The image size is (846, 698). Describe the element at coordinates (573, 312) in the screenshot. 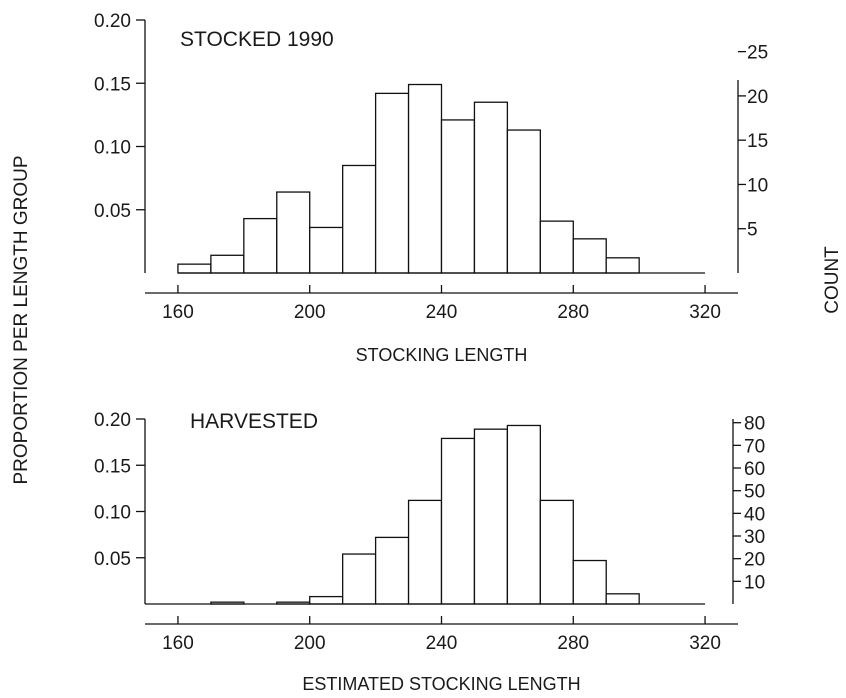

I see `stocked-x-tick-label-280: 280` at that location.